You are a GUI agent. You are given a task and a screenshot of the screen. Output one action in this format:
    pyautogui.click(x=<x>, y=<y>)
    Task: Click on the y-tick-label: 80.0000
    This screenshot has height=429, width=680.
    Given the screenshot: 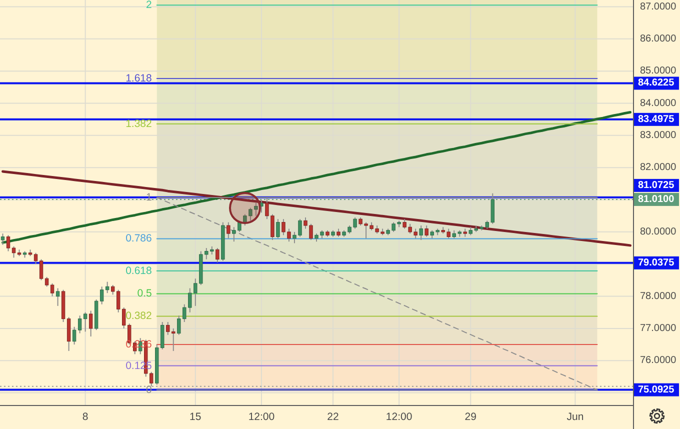 What is the action you would take?
    pyautogui.click(x=658, y=232)
    